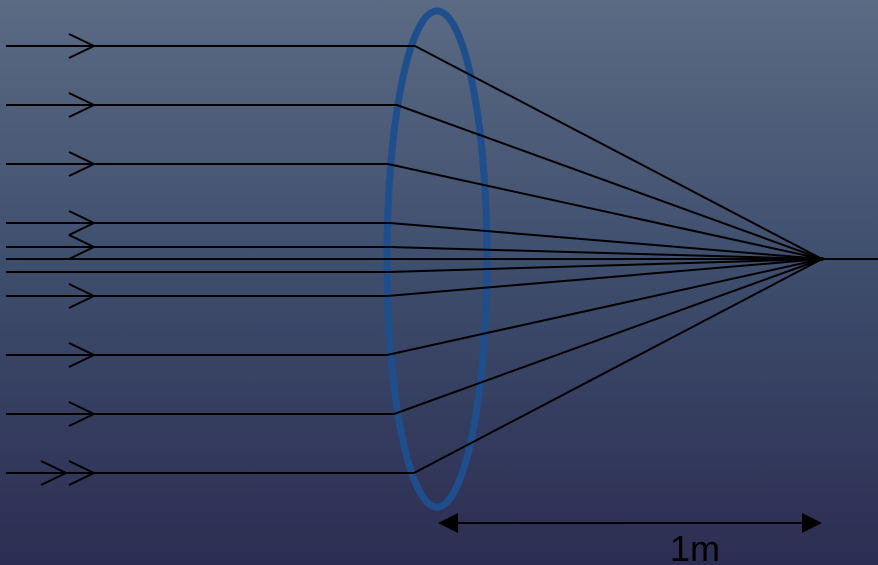 This screenshot has height=565, width=878. I want to click on distance-label: 1m, so click(695, 546).